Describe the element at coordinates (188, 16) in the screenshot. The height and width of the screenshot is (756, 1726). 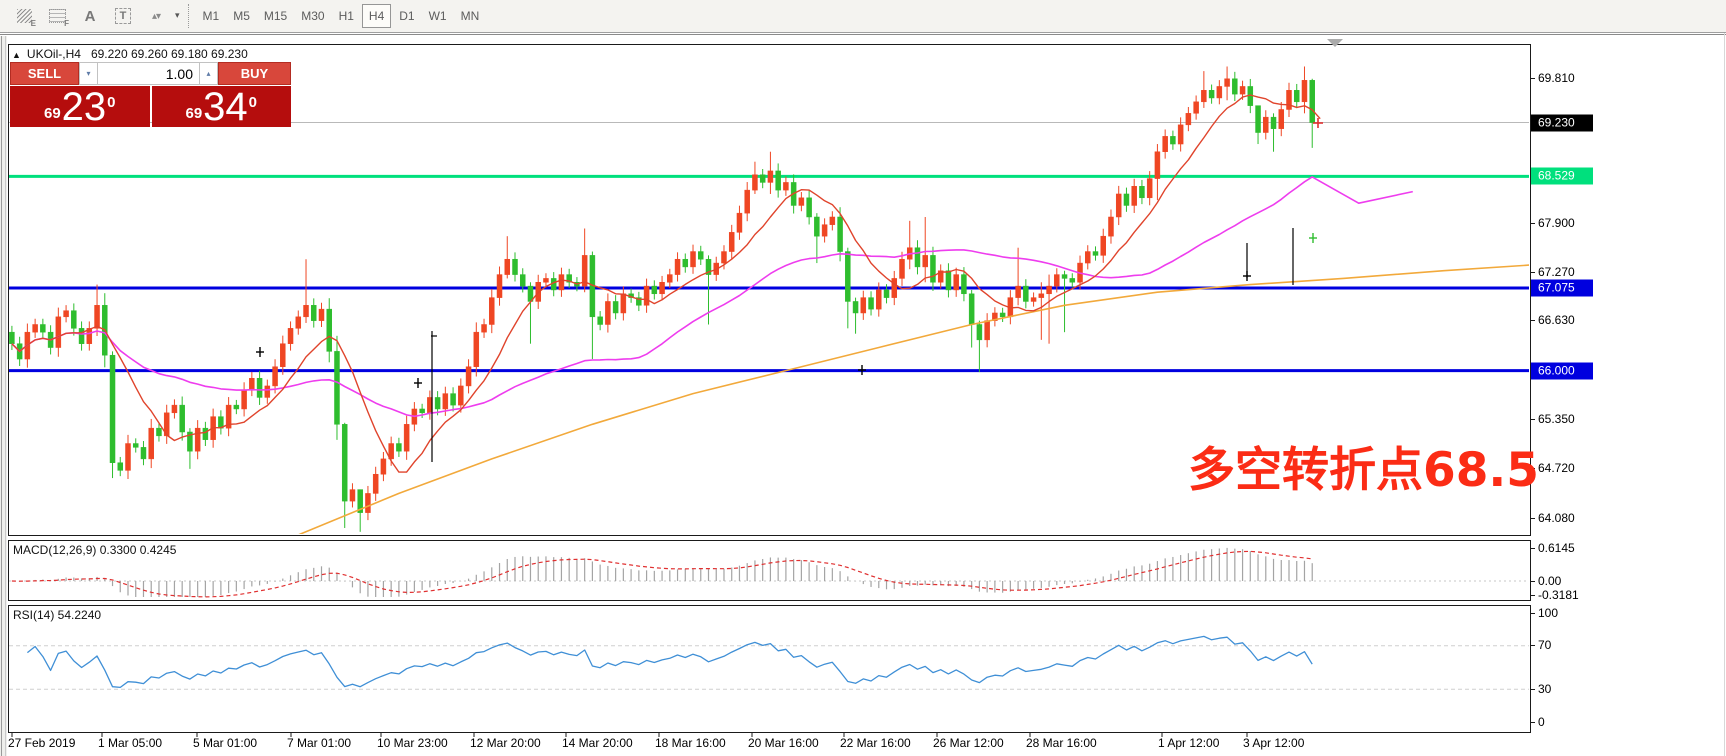
I see `toolbar-separator` at that location.